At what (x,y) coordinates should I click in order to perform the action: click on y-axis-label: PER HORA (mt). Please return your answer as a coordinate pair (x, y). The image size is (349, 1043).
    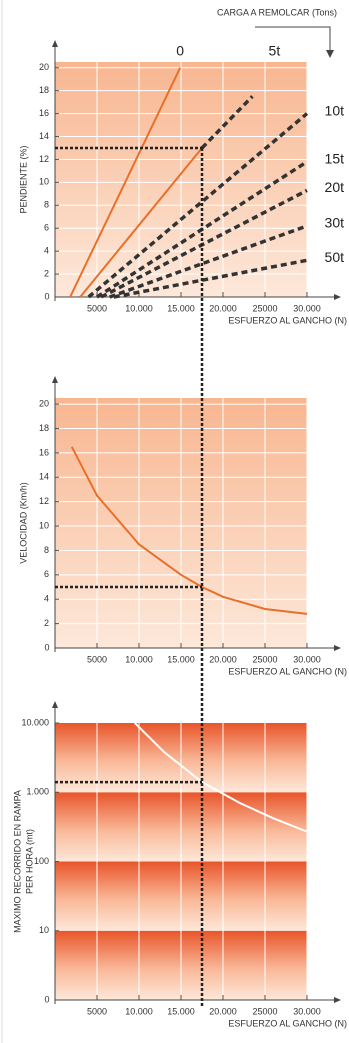
    Looking at the image, I should click on (29, 861).